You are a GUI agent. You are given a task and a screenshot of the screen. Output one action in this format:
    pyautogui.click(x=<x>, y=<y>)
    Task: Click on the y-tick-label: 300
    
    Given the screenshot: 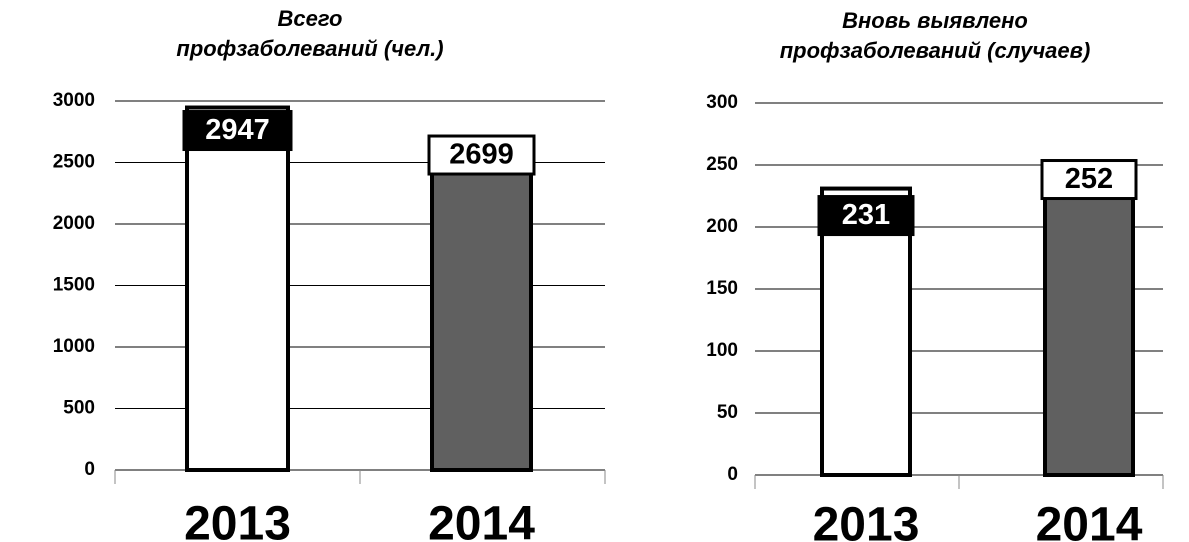 What is the action you would take?
    pyautogui.click(x=722, y=102)
    